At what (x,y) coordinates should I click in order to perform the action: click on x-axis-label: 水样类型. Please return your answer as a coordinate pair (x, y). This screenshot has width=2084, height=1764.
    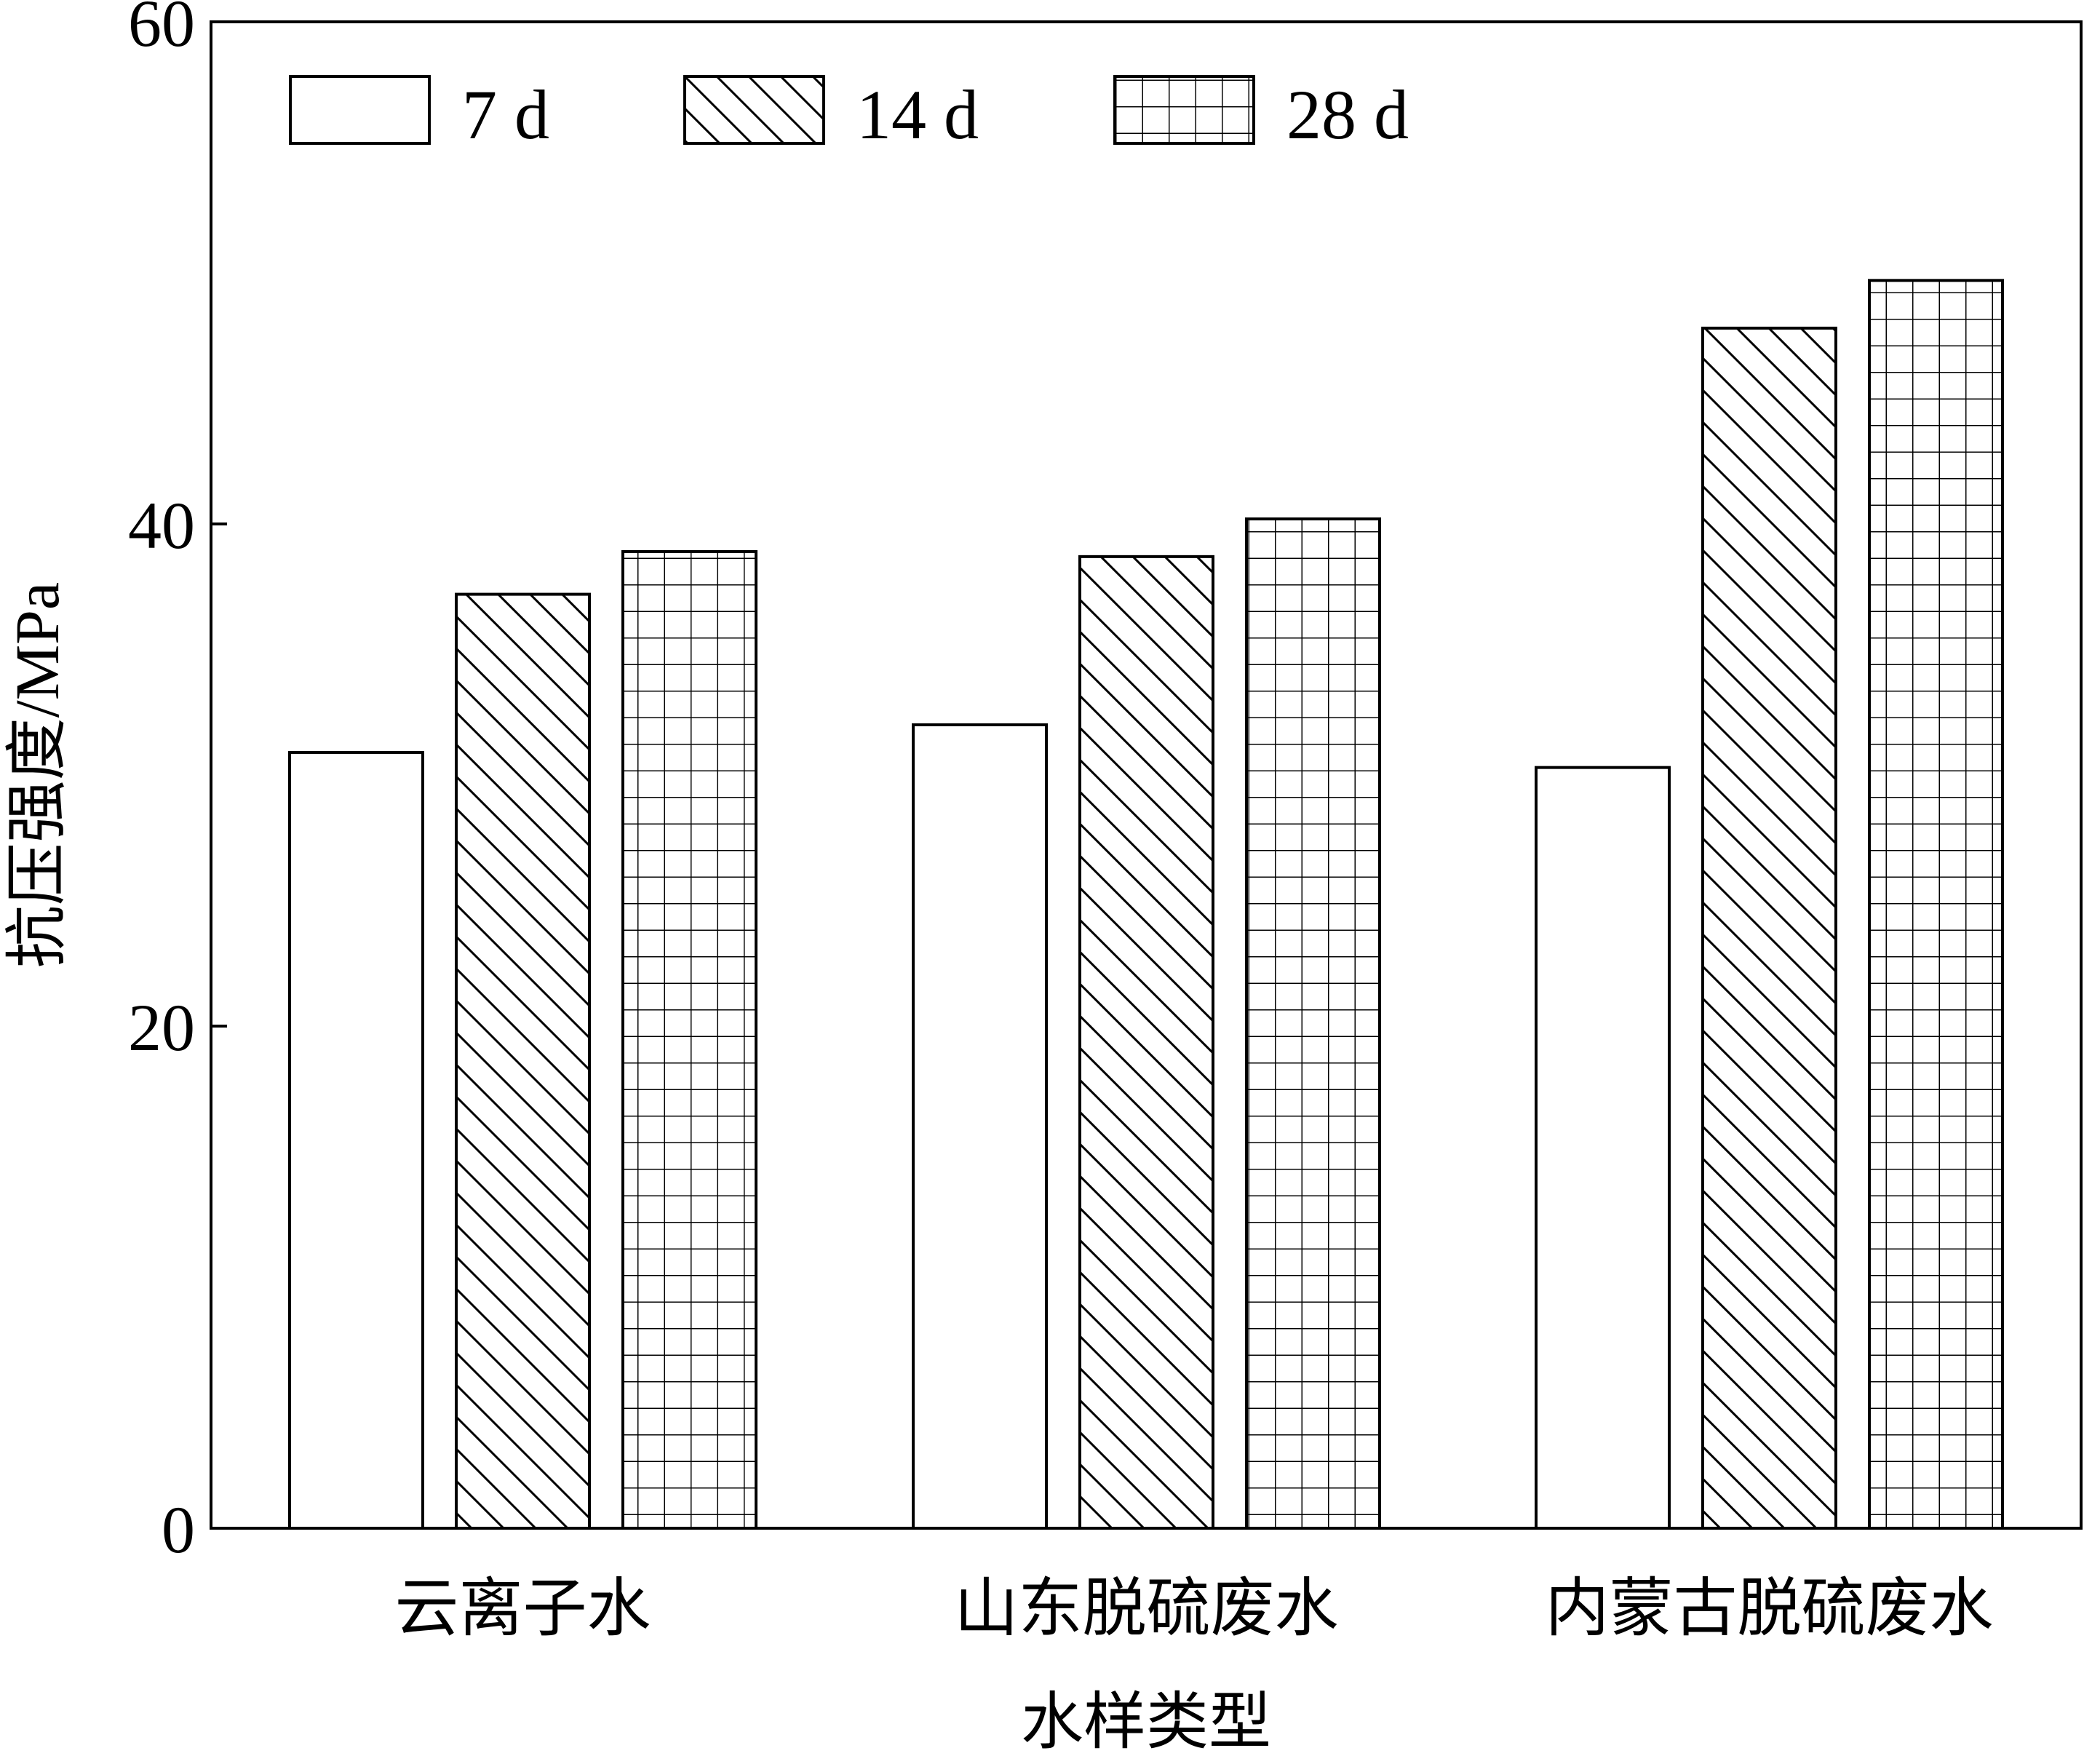
    Looking at the image, I should click on (1146, 1722).